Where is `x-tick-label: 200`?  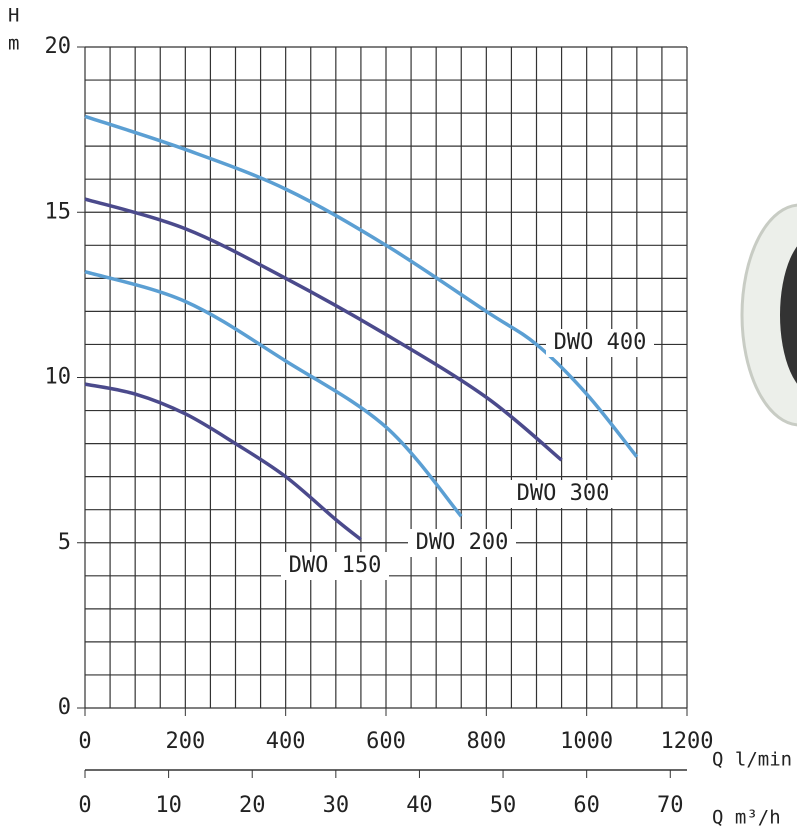 x-tick-label: 200 is located at coordinates (185, 741).